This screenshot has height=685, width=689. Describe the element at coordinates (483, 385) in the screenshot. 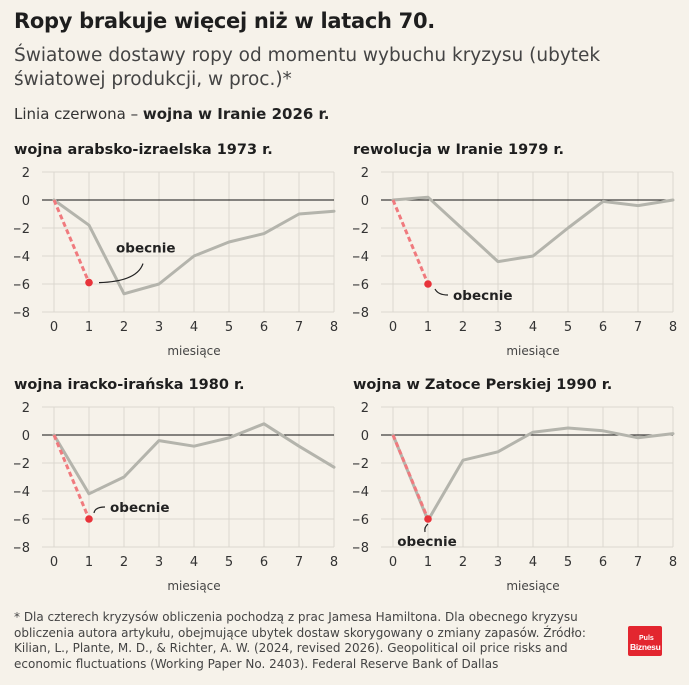

I see `chart-title: wojna w Zatoce Perskiej 1990 r.` at that location.